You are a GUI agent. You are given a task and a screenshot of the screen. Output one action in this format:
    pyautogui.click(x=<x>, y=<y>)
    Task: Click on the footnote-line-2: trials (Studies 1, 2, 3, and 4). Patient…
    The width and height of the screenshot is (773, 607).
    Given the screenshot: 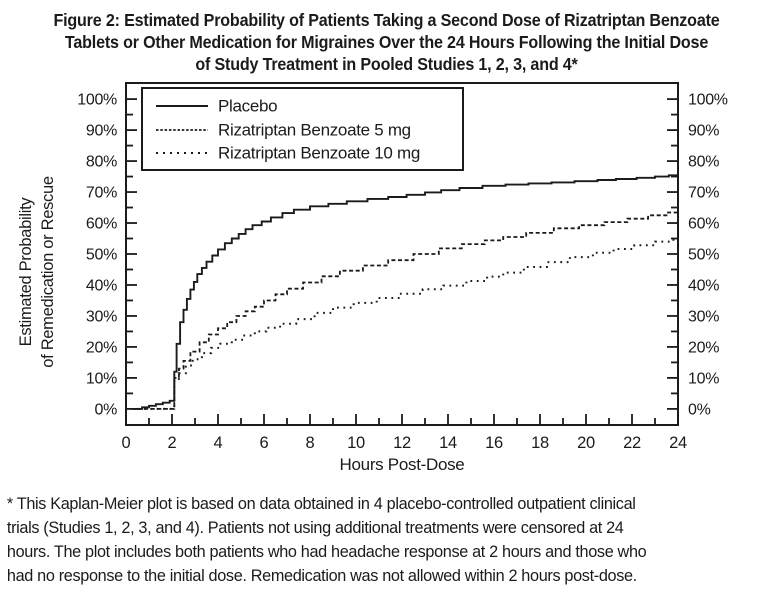 What is the action you would take?
    pyautogui.click(x=315, y=528)
    